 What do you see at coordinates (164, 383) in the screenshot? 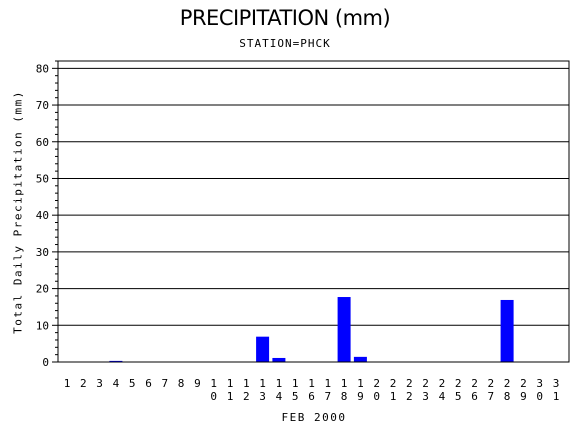
I see `x-tick-label: 7` at bounding box center [164, 383].